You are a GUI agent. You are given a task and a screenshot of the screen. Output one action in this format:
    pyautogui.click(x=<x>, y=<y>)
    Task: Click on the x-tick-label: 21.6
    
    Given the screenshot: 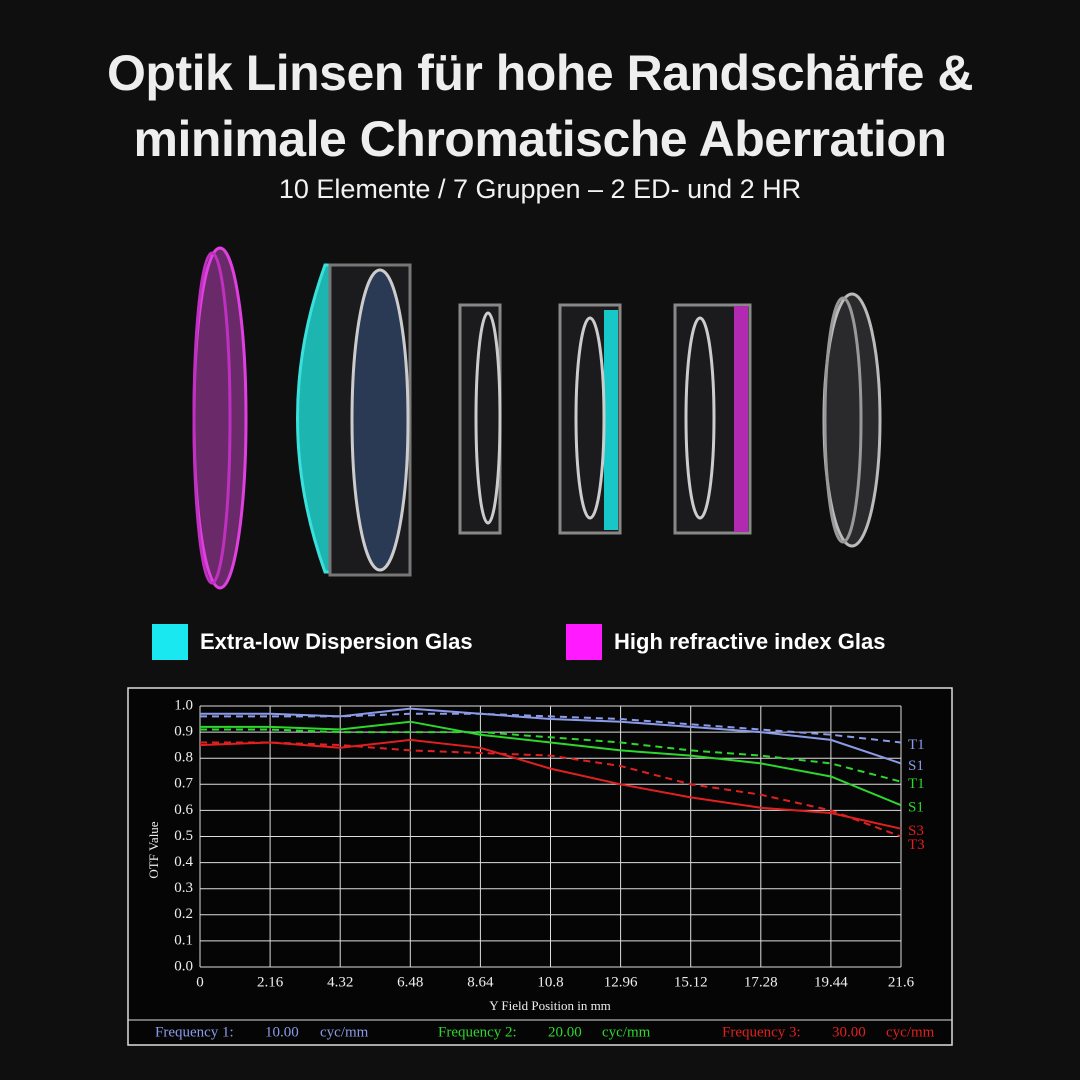 What is the action you would take?
    pyautogui.click(x=901, y=982)
    